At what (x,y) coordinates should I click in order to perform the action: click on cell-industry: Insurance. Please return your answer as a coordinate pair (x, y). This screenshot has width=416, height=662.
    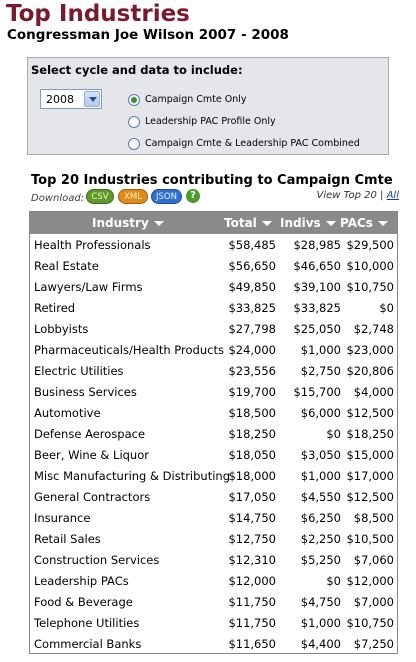
    Looking at the image, I should click on (62, 518).